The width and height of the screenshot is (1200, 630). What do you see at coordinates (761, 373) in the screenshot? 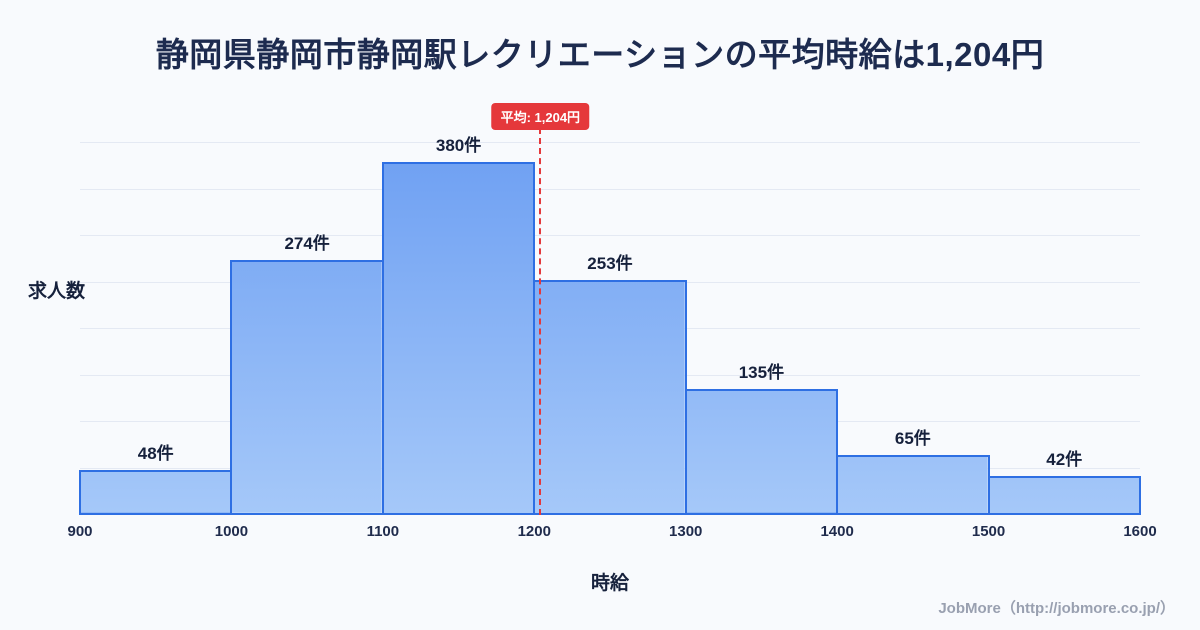
I see `bar-value-label: 135件` at bounding box center [761, 373].